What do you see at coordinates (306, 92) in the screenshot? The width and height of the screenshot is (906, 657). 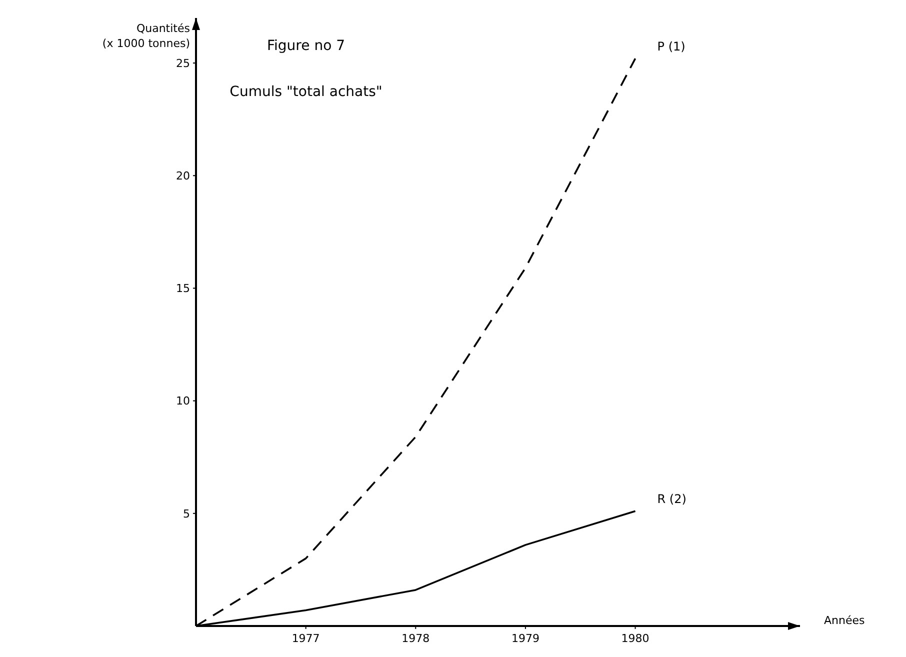 I see `text: Cumuls "total achats"` at bounding box center [306, 92].